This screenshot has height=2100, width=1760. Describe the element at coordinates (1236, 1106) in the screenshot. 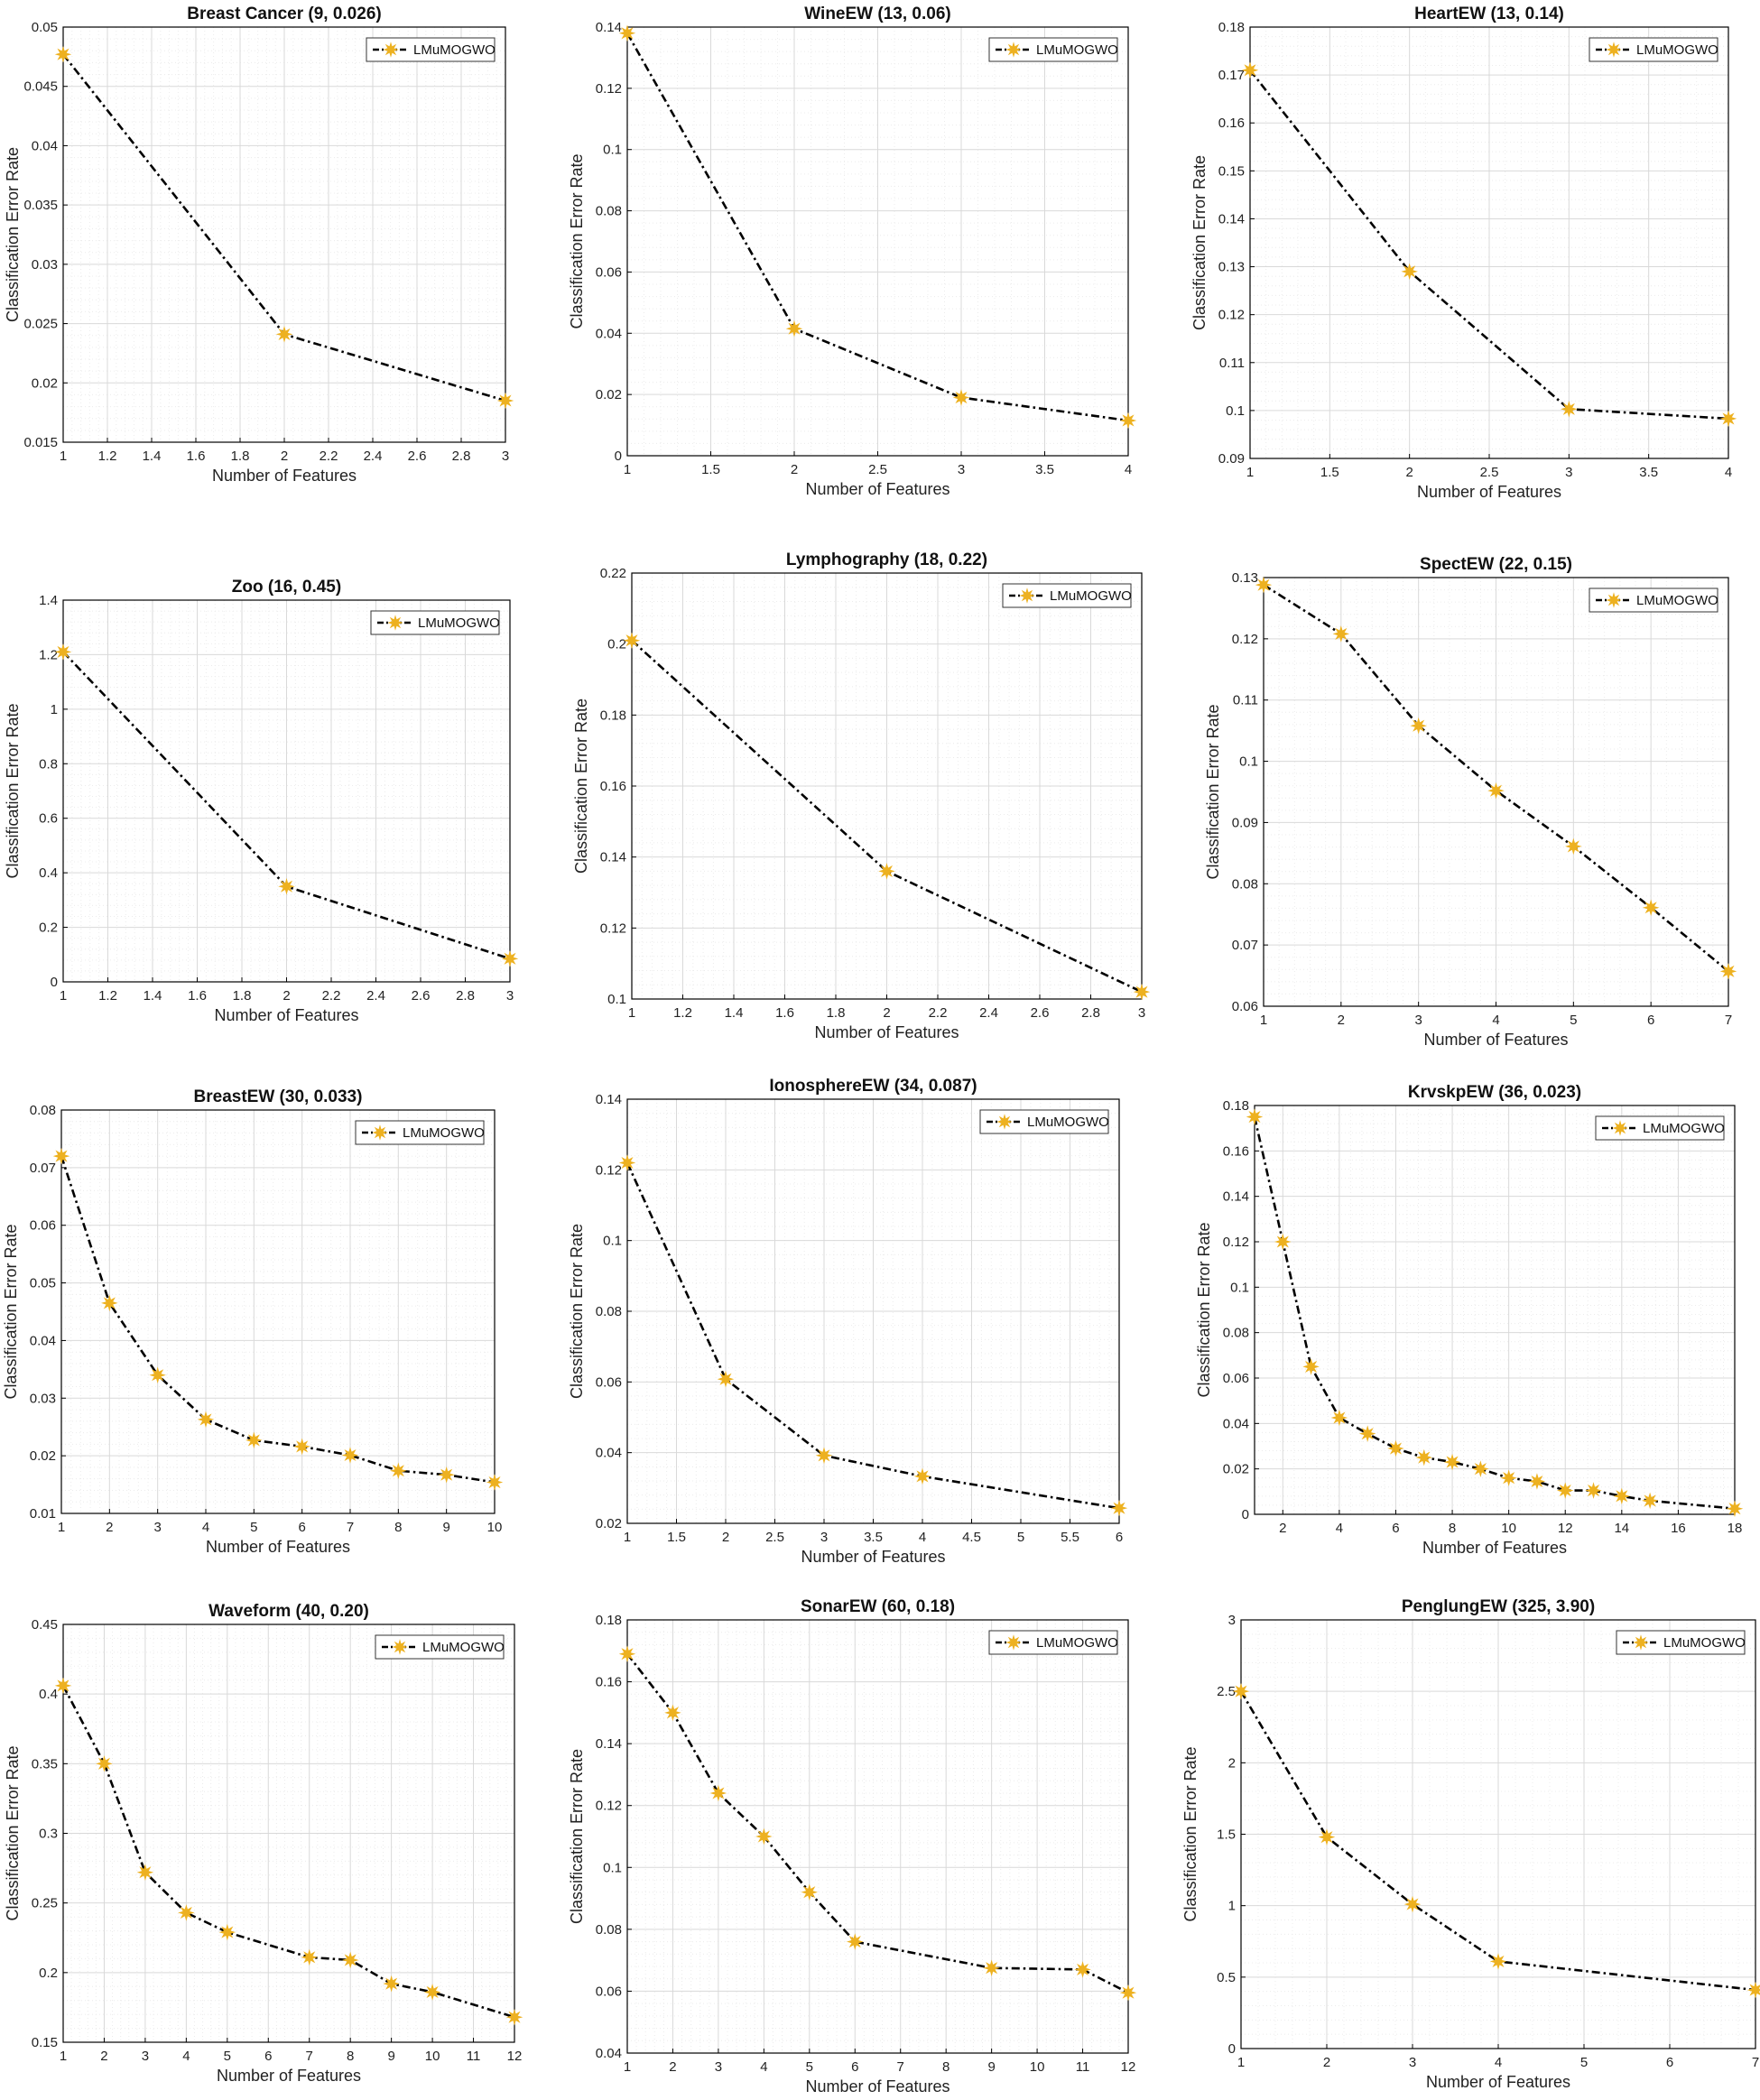

I see `y-tick-label: 0.18` at that location.